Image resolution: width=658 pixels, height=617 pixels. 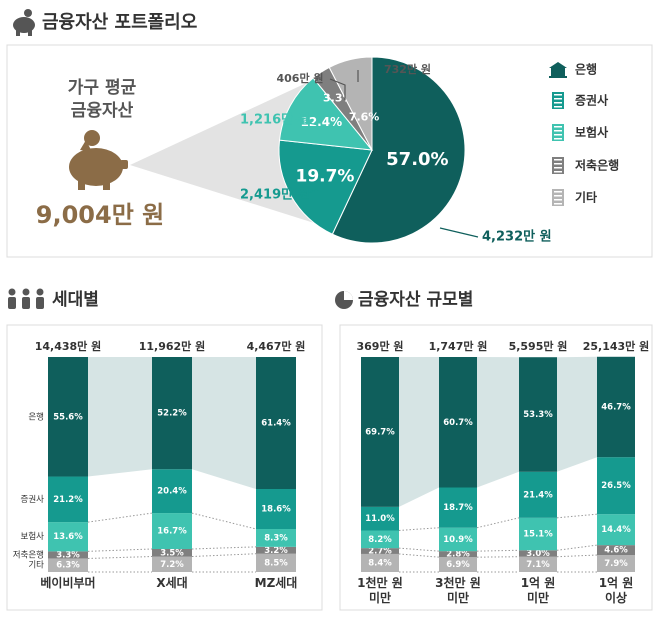 I want to click on total-label: 25,143만 원, so click(x=616, y=346).